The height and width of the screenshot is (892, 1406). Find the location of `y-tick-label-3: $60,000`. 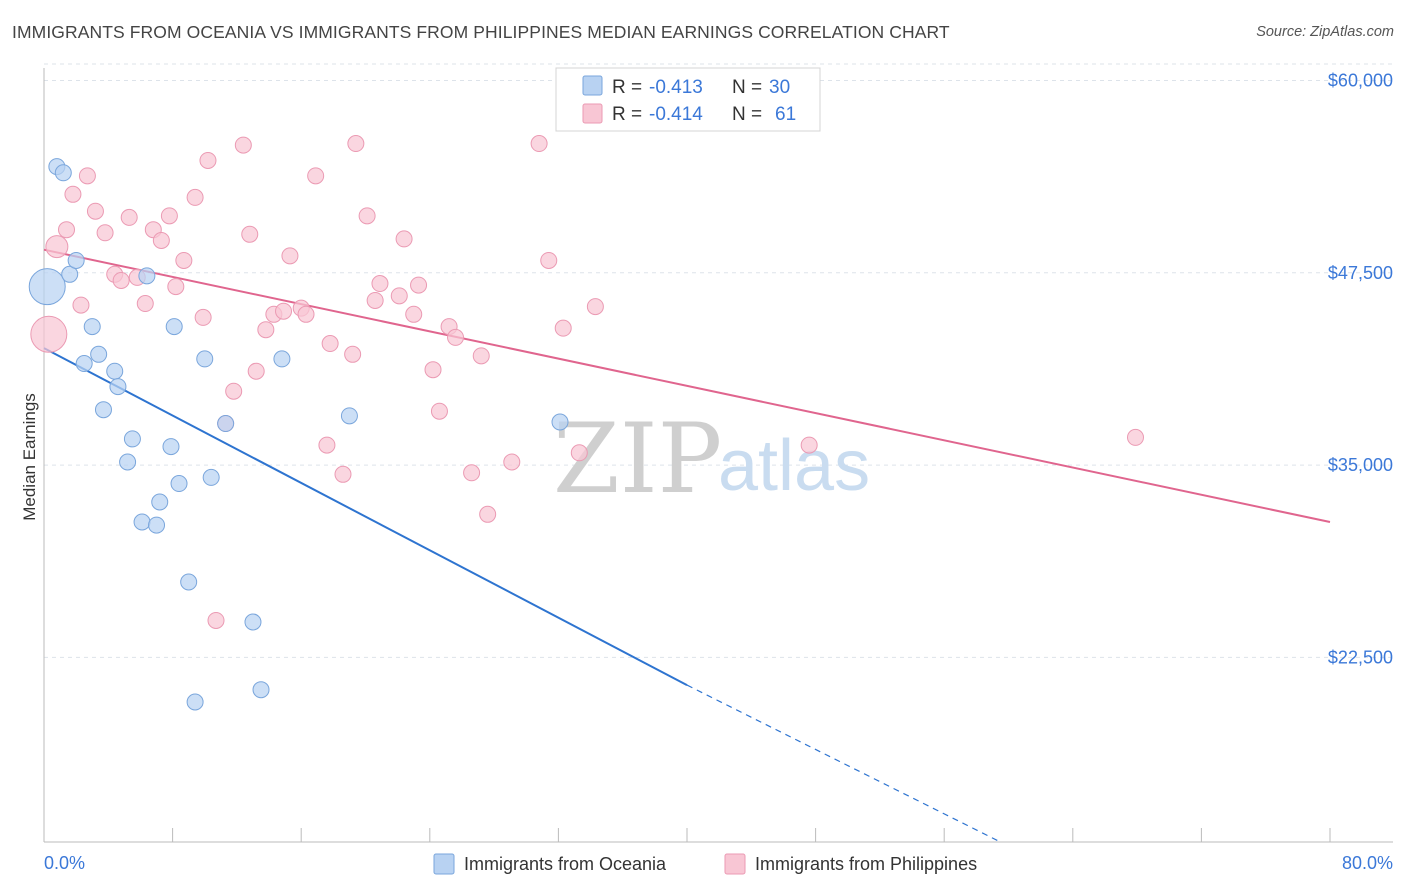

y-tick-label-3: $60,000 is located at coordinates (1360, 80).